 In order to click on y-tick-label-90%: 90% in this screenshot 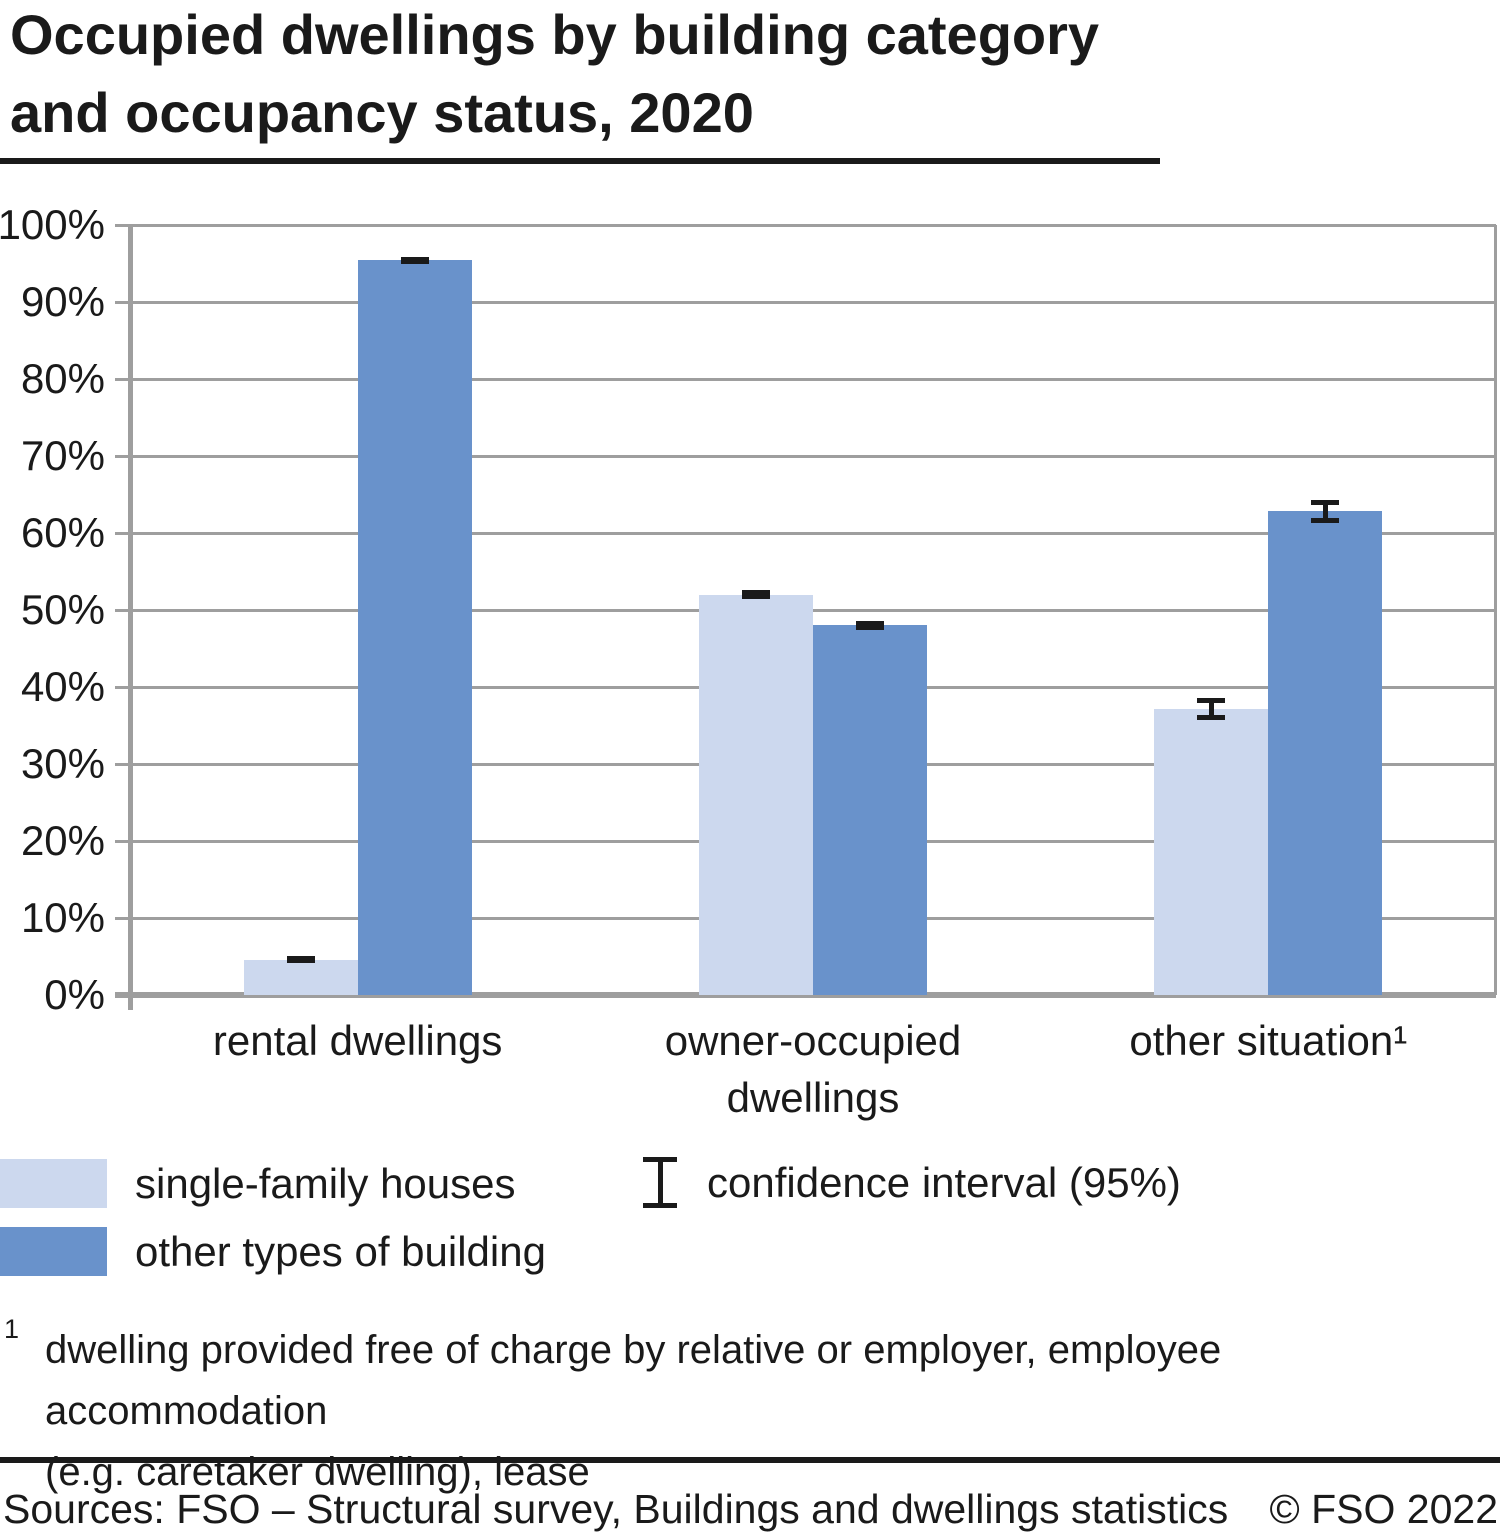, I will do `click(62, 301)`.